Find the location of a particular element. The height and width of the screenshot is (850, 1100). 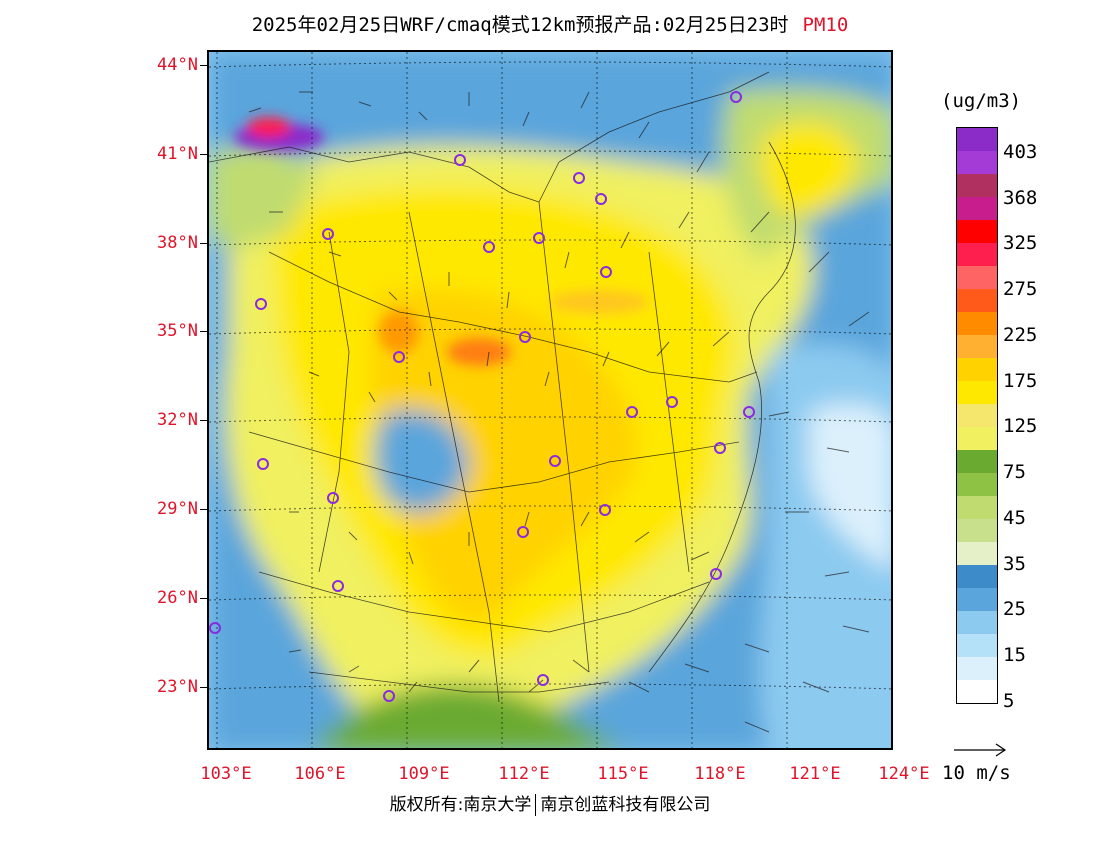

lon-label-115: 115°E is located at coordinates (623, 774).